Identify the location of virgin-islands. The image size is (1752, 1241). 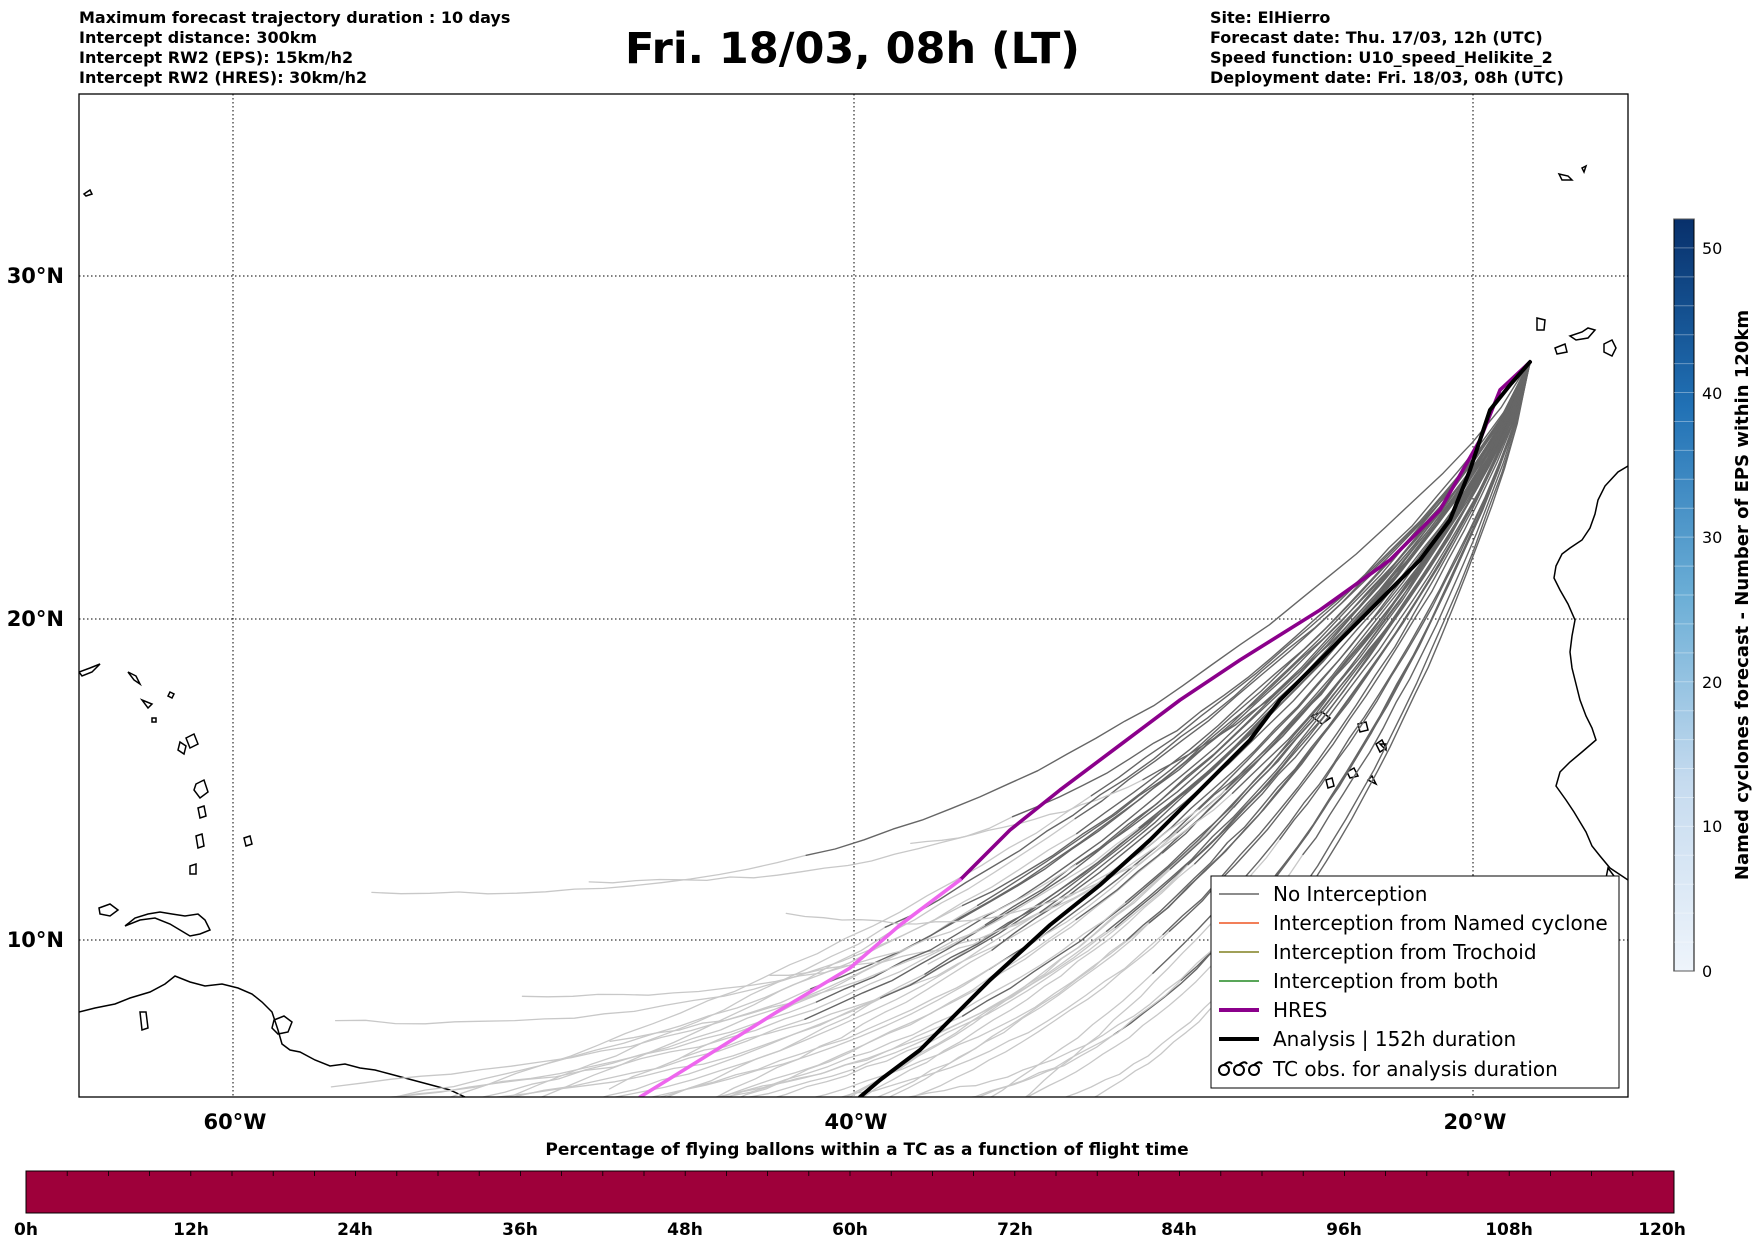
(140, 690).